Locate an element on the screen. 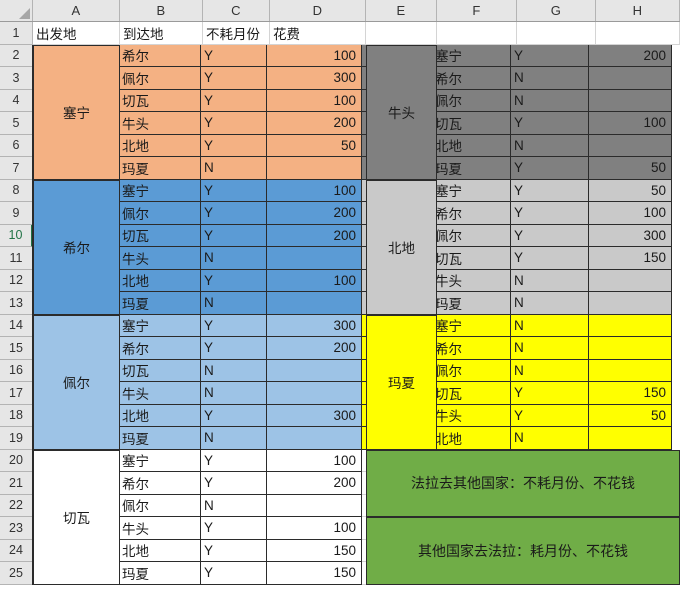 The height and width of the screenshot is (599, 680). row-header-16: 16 is located at coordinates (16, 370).